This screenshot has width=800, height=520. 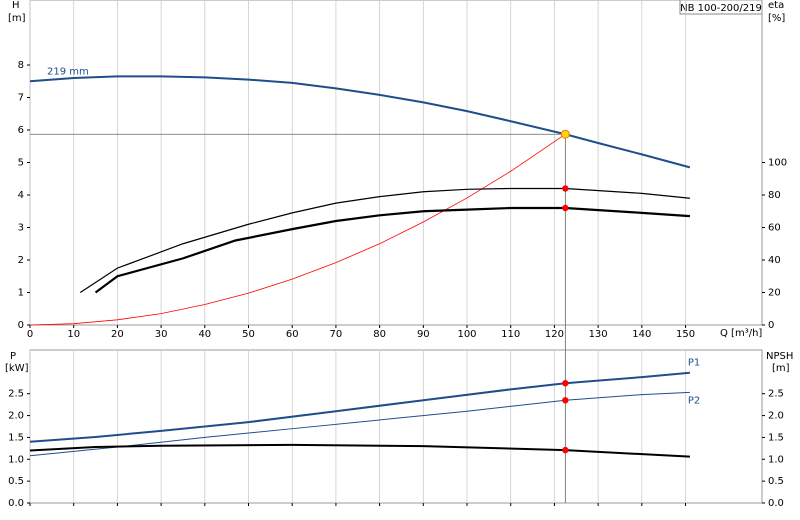 What do you see at coordinates (292, 334) in the screenshot?
I see `x-tick-label: 60` at bounding box center [292, 334].